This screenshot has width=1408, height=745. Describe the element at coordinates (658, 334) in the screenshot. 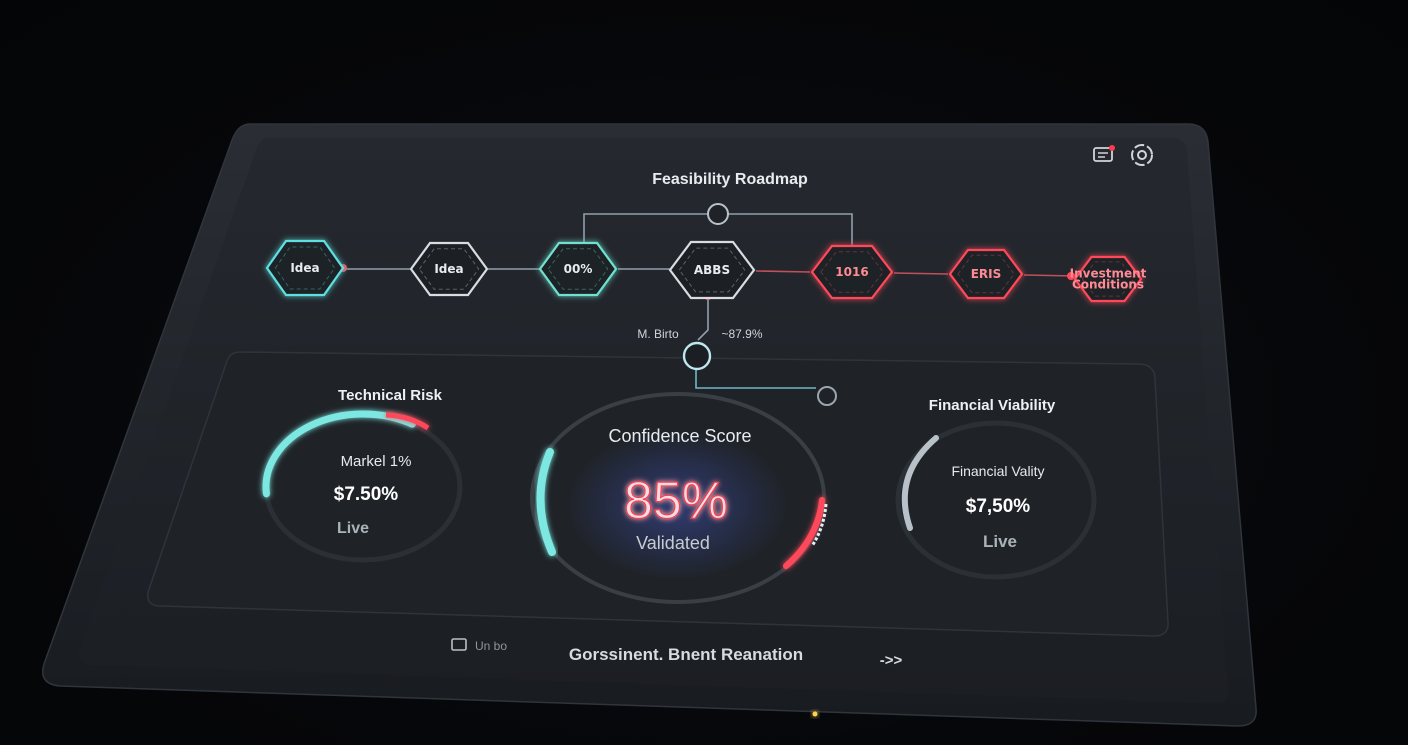

I see `marker-left-label: M. Birto` at that location.